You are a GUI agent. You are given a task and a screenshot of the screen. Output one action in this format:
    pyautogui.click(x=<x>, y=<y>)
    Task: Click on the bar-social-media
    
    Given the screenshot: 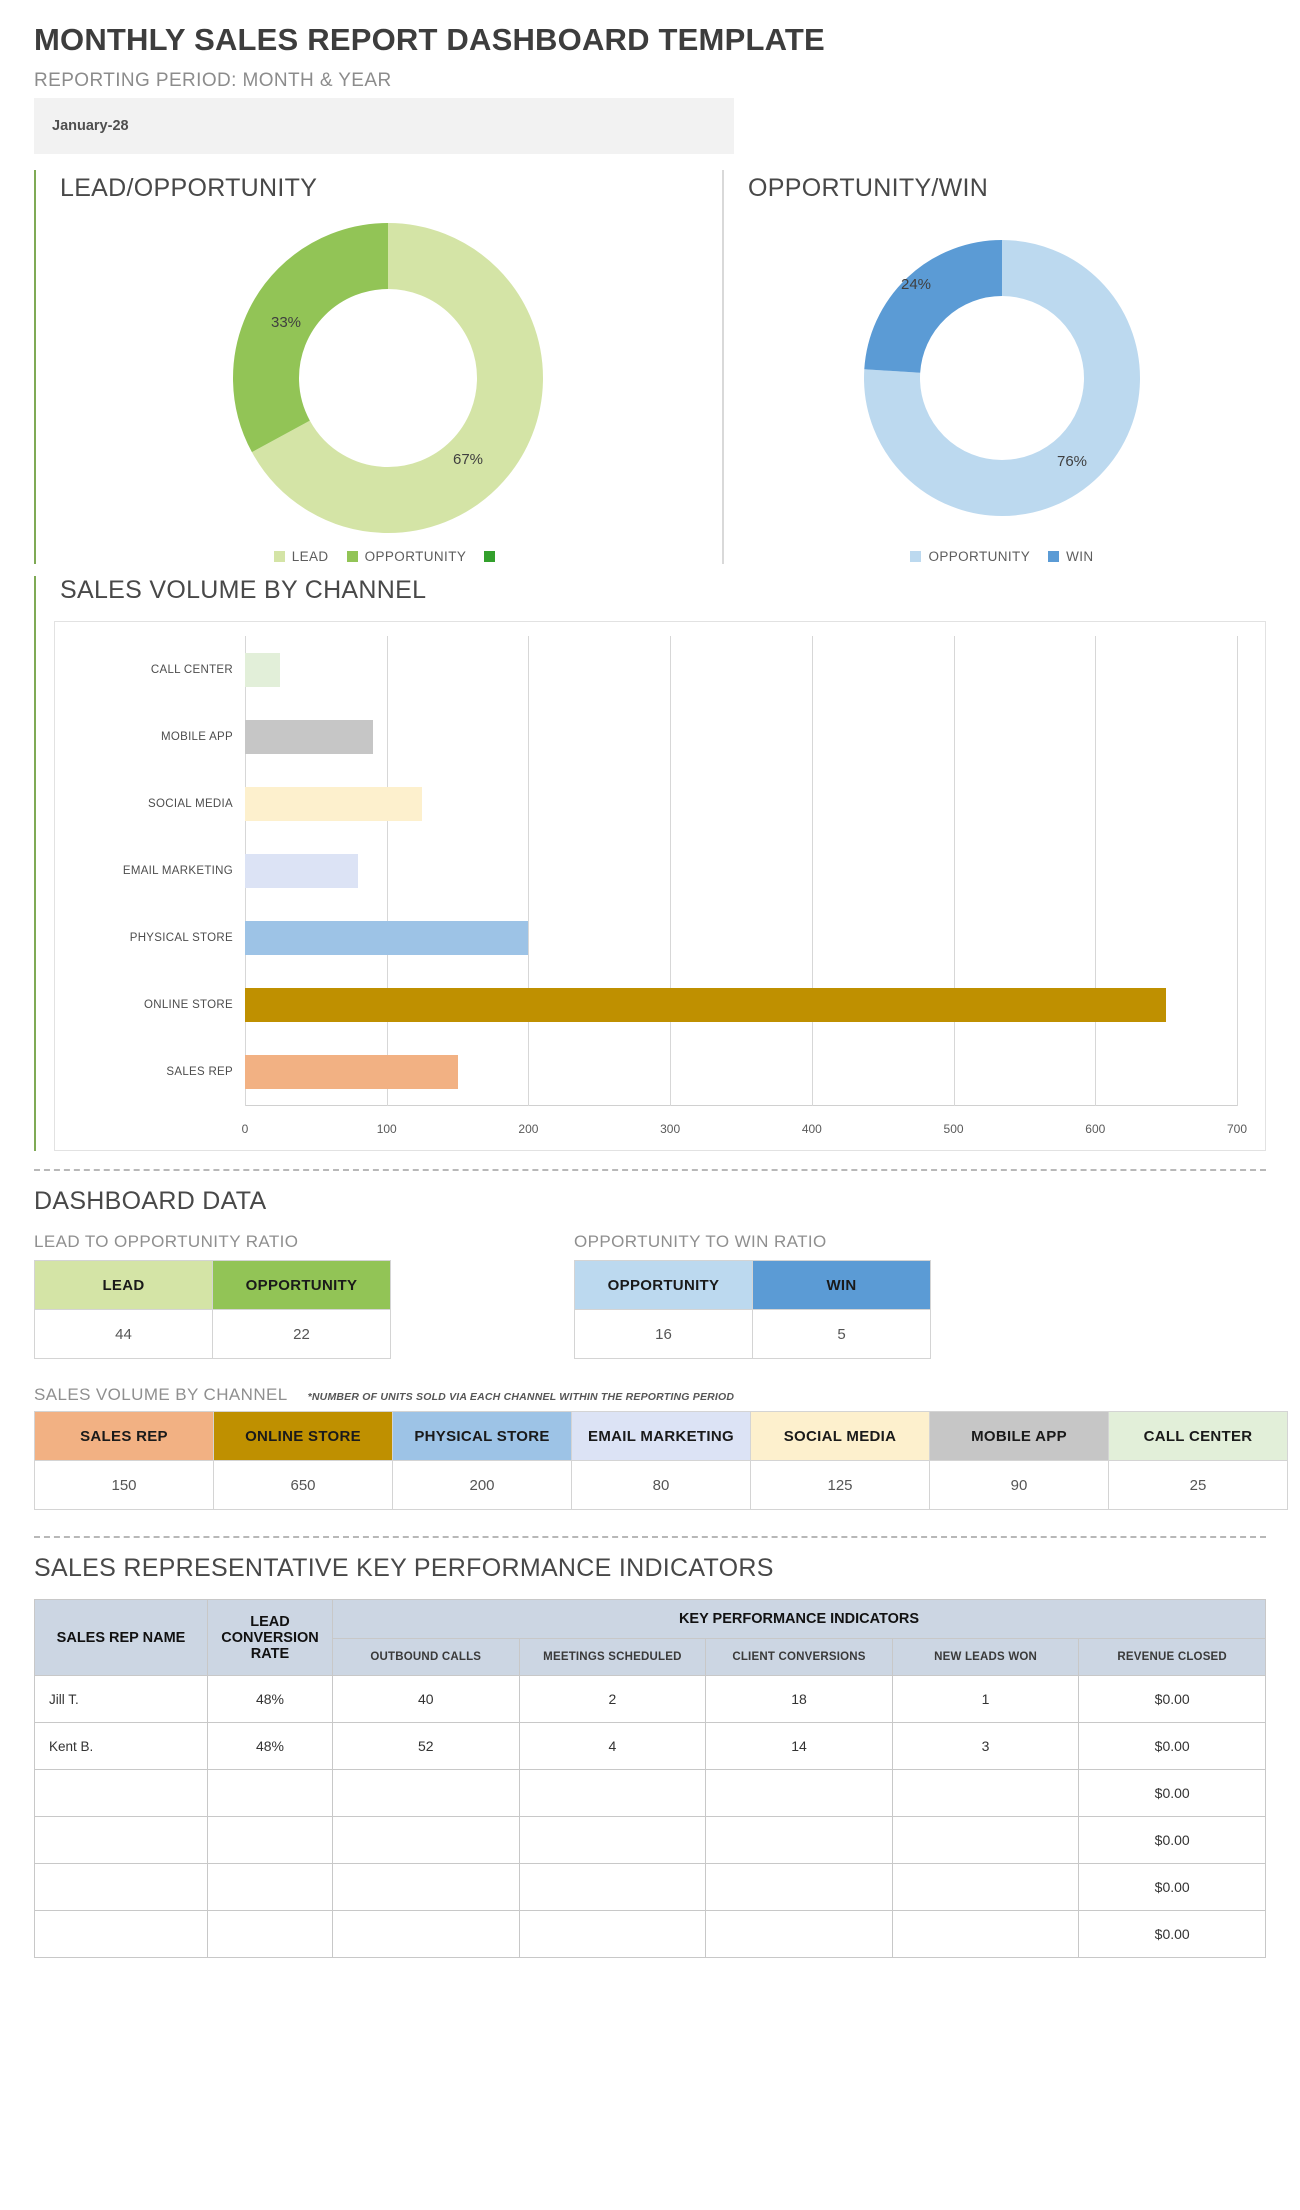 What is the action you would take?
    pyautogui.click(x=334, y=803)
    